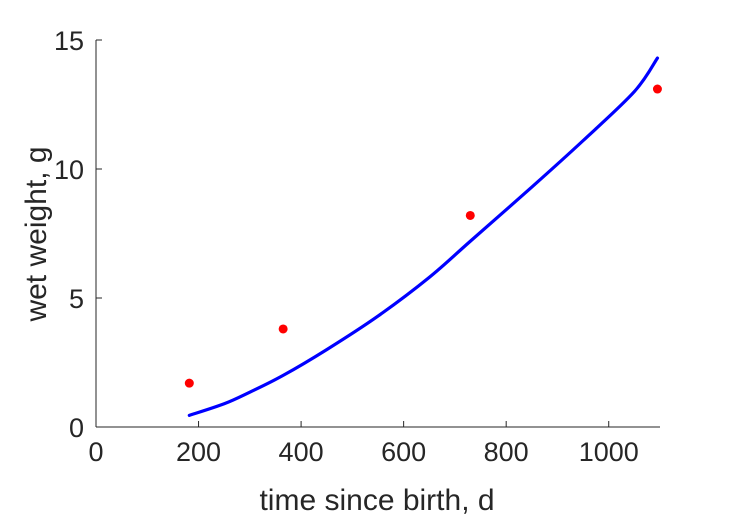 The height and width of the screenshot is (526, 729). I want to click on y-axis-label: wet weight, g, so click(36, 234).